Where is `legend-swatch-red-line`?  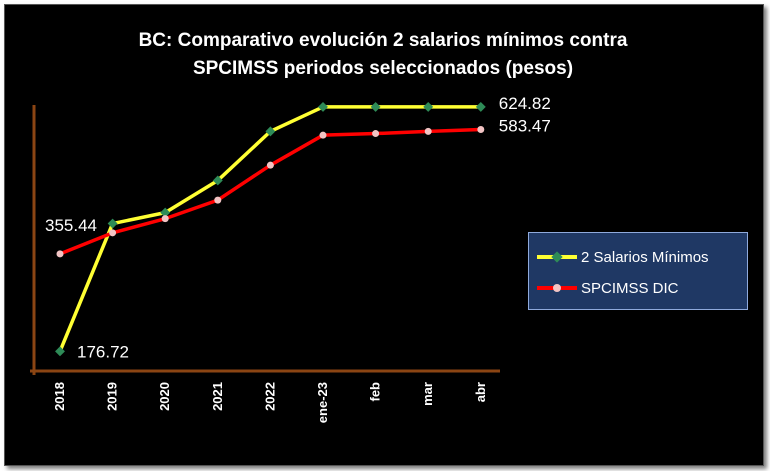
legend-swatch-red-line is located at coordinates (557, 288).